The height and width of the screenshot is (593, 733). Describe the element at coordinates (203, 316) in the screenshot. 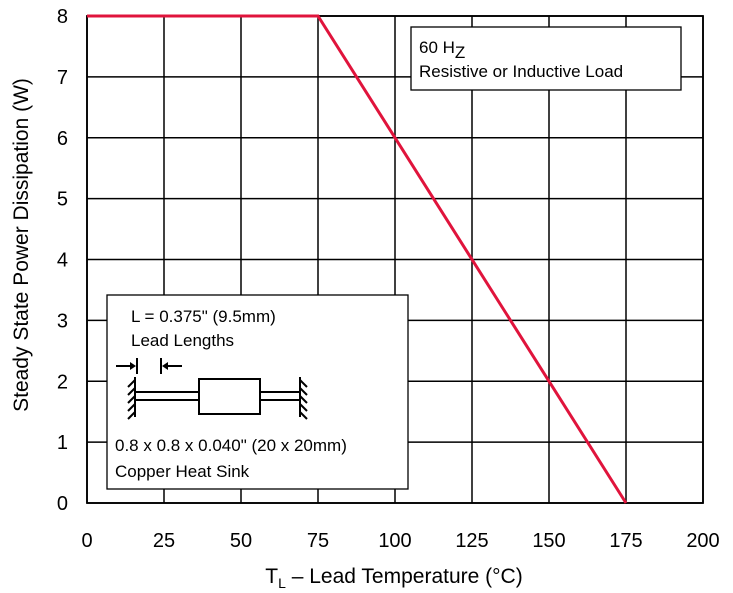

I see `lead-length-label: L = 0.375" (9.5mm)` at that location.